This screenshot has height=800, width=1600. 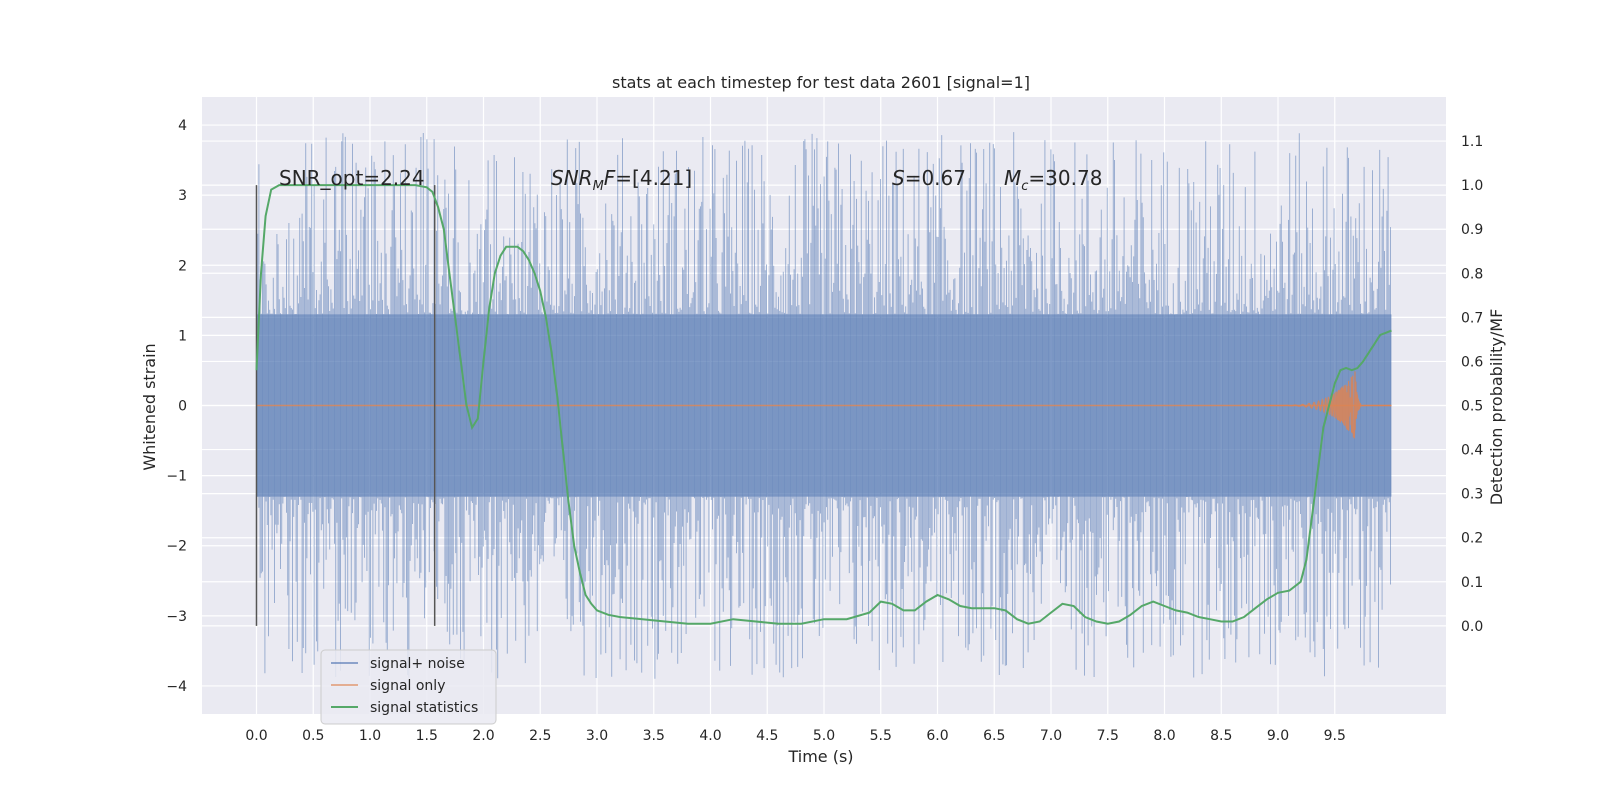 I want to click on legend-label-signal-only: signal only, so click(x=407, y=686).